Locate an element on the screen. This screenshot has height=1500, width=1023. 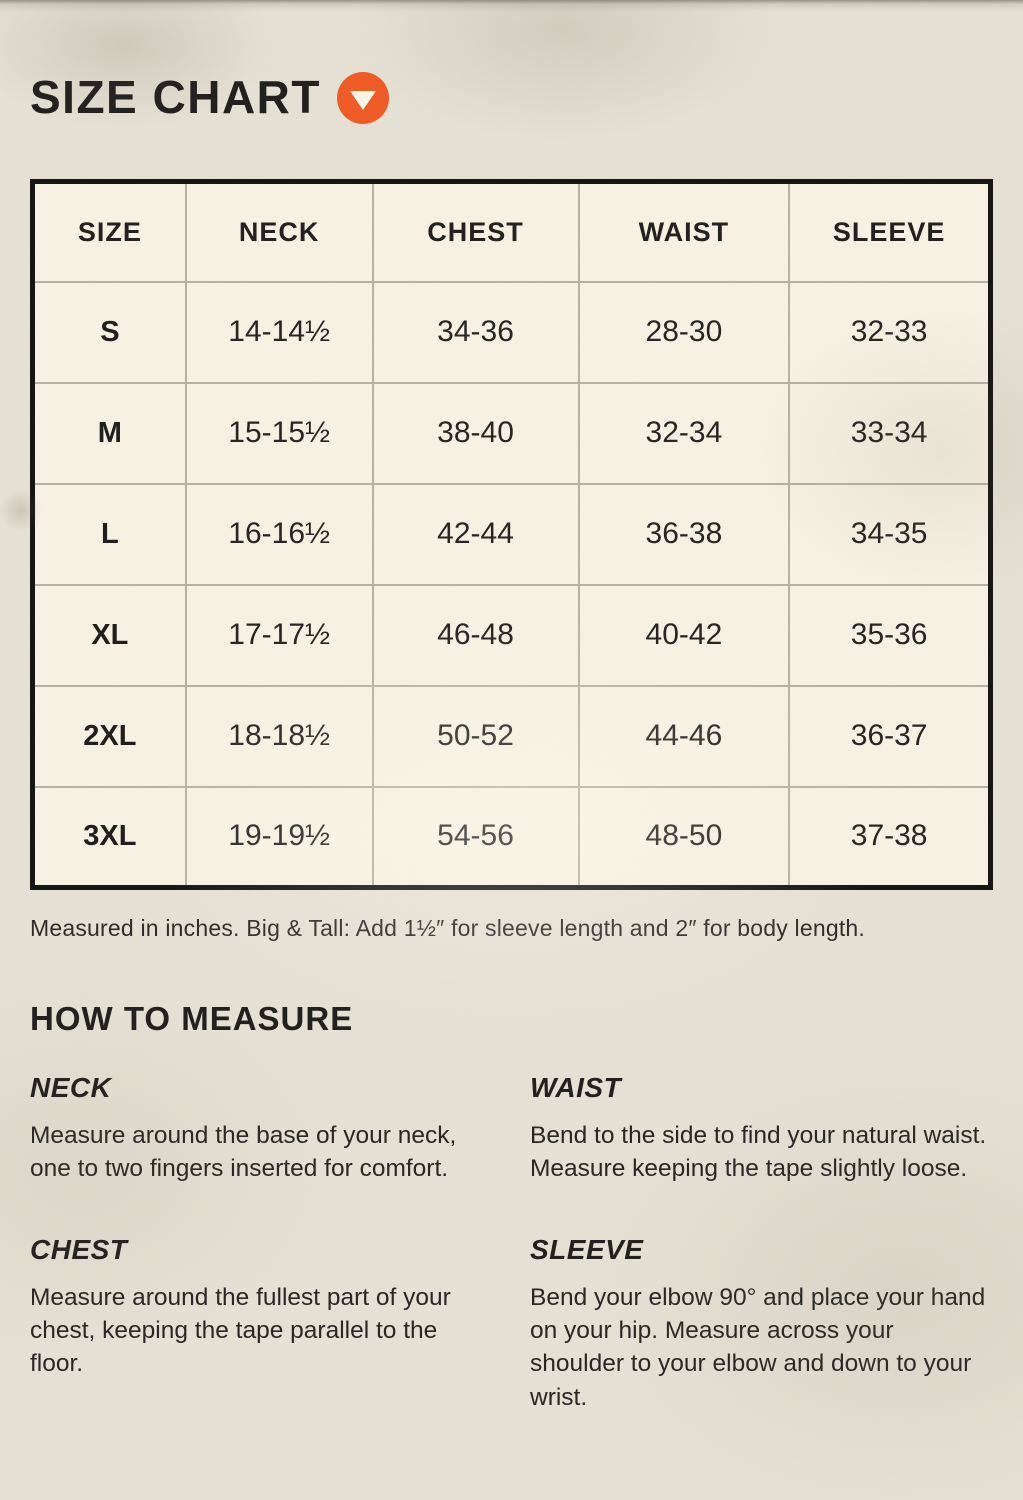
table-row-xl: XL 17-17½ 46-48 40-42 35-36 is located at coordinates (511, 635).